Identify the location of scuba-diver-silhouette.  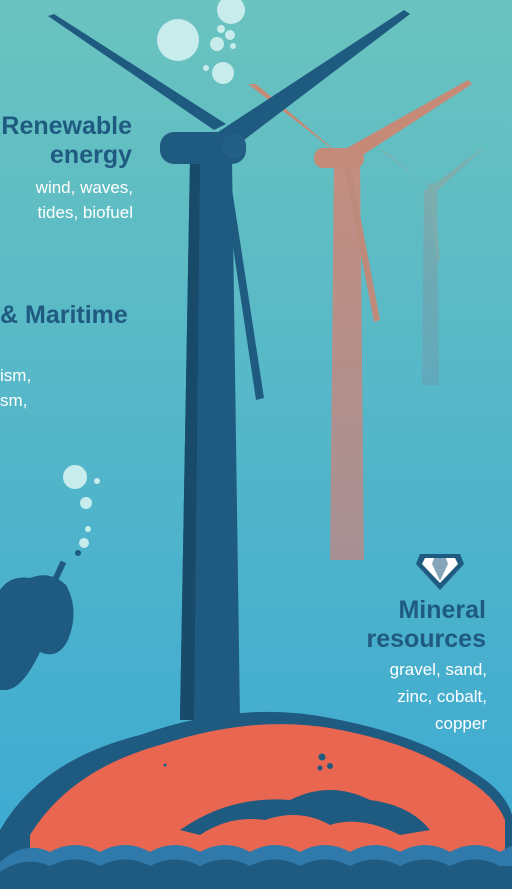
(40, 620).